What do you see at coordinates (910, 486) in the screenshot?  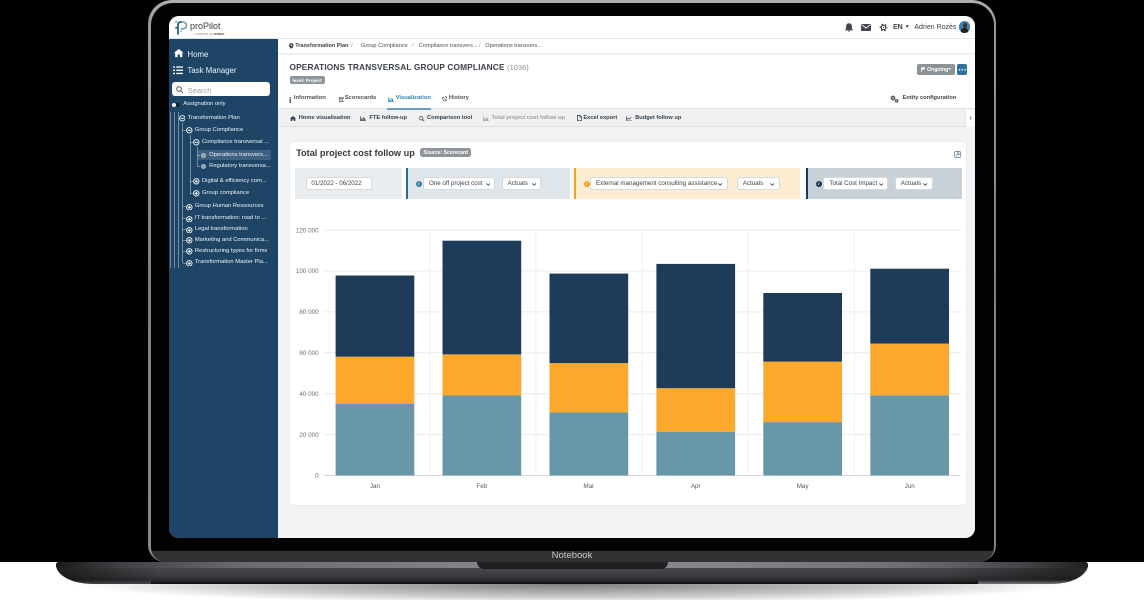 I see `svg-text: Jun` at bounding box center [910, 486].